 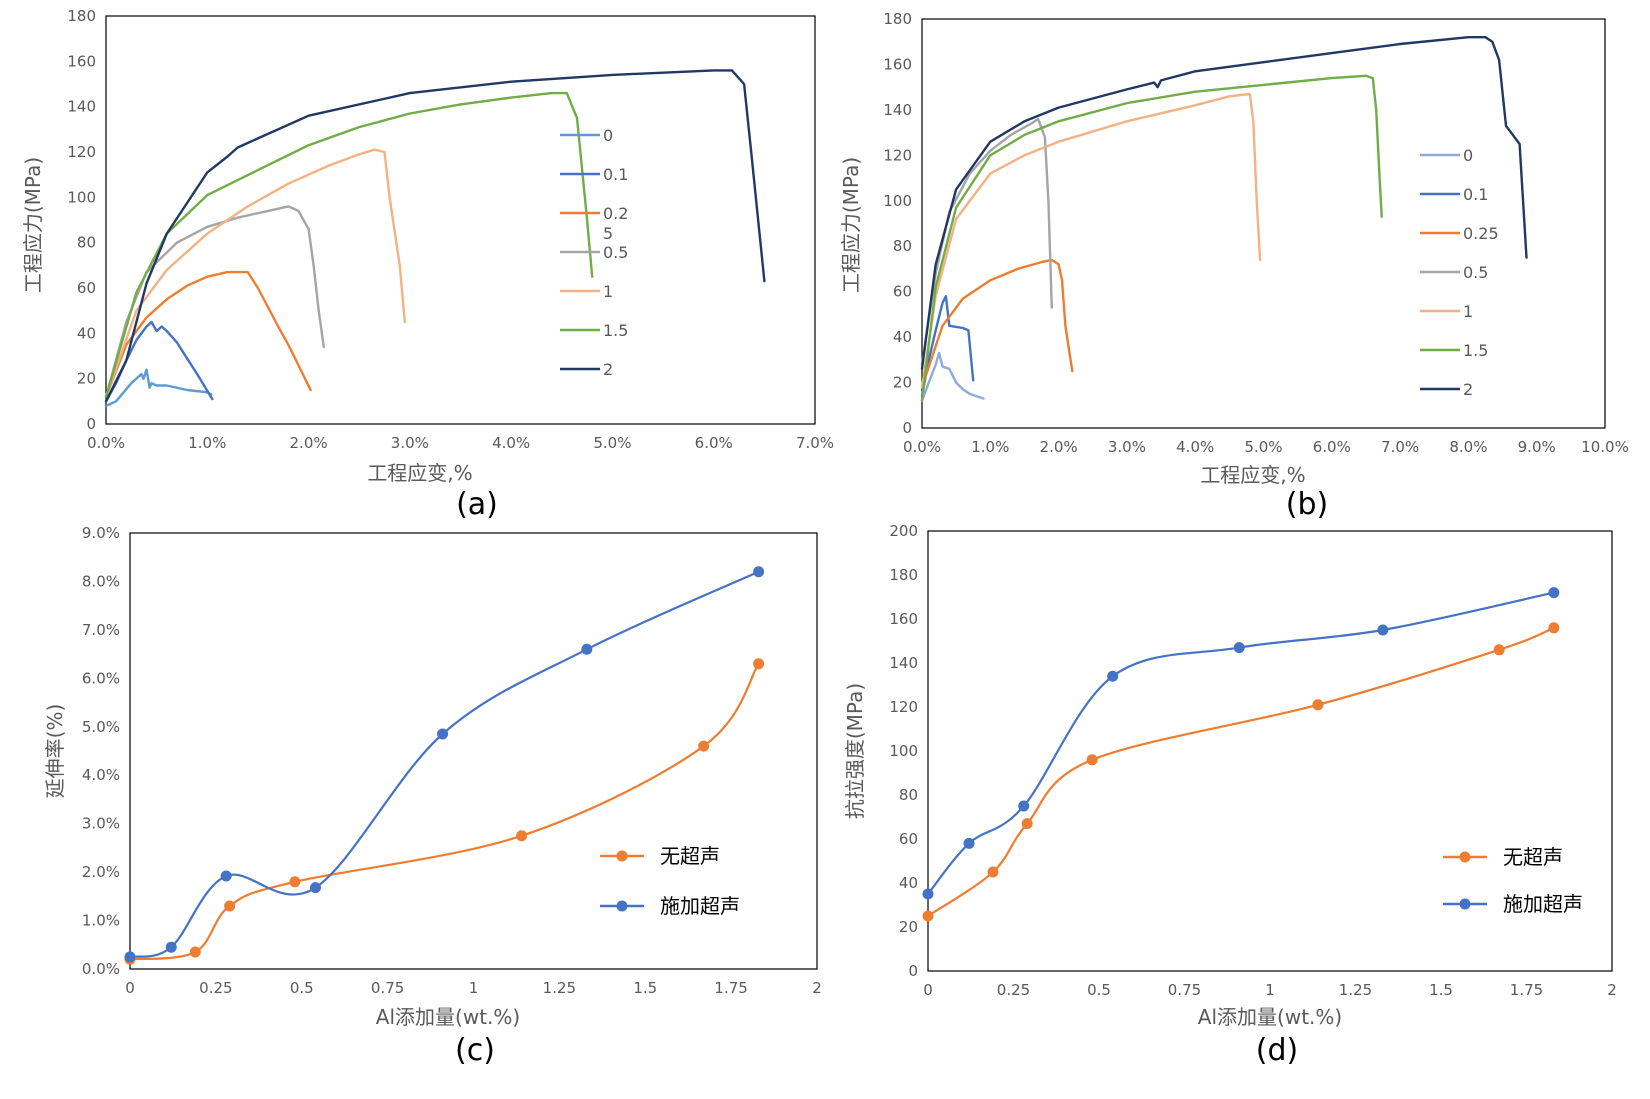 What do you see at coordinates (1459, 272) in the screenshot?
I see `legend: 0 0.1 0.25 0.5 1 1.5 2` at bounding box center [1459, 272].